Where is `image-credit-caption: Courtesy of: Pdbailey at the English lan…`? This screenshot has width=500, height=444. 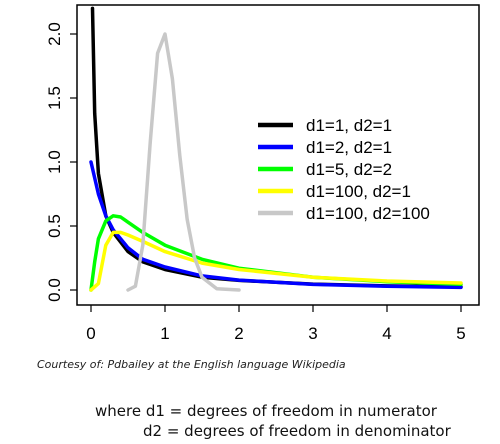
image-credit-caption: Courtesy of: Pdbailey at the English lan… is located at coordinates (191, 364).